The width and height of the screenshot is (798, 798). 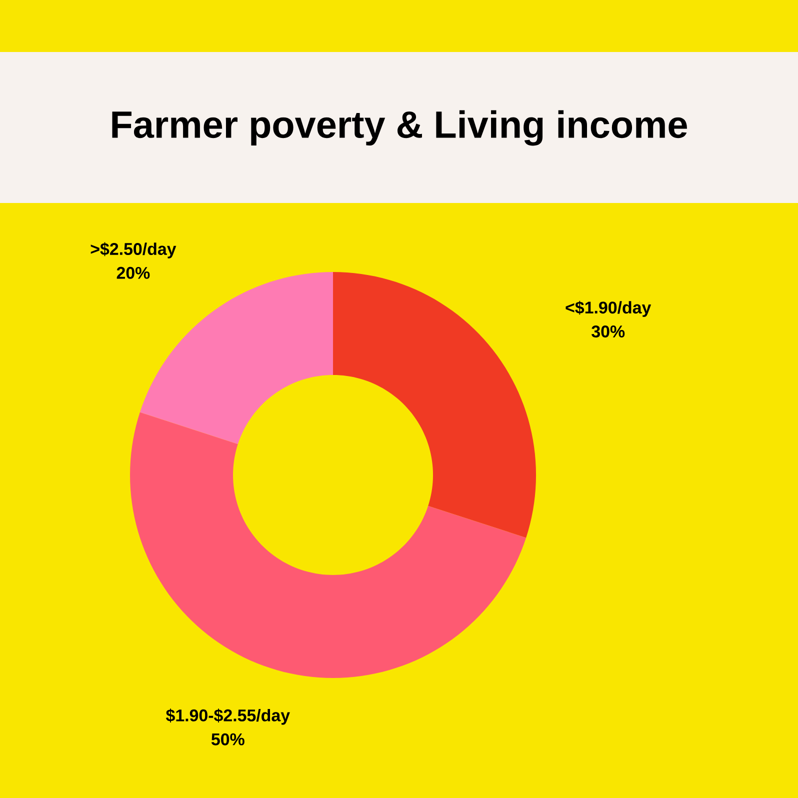 I want to click on slice-label: $1.90-$2.55/day, so click(x=228, y=716).